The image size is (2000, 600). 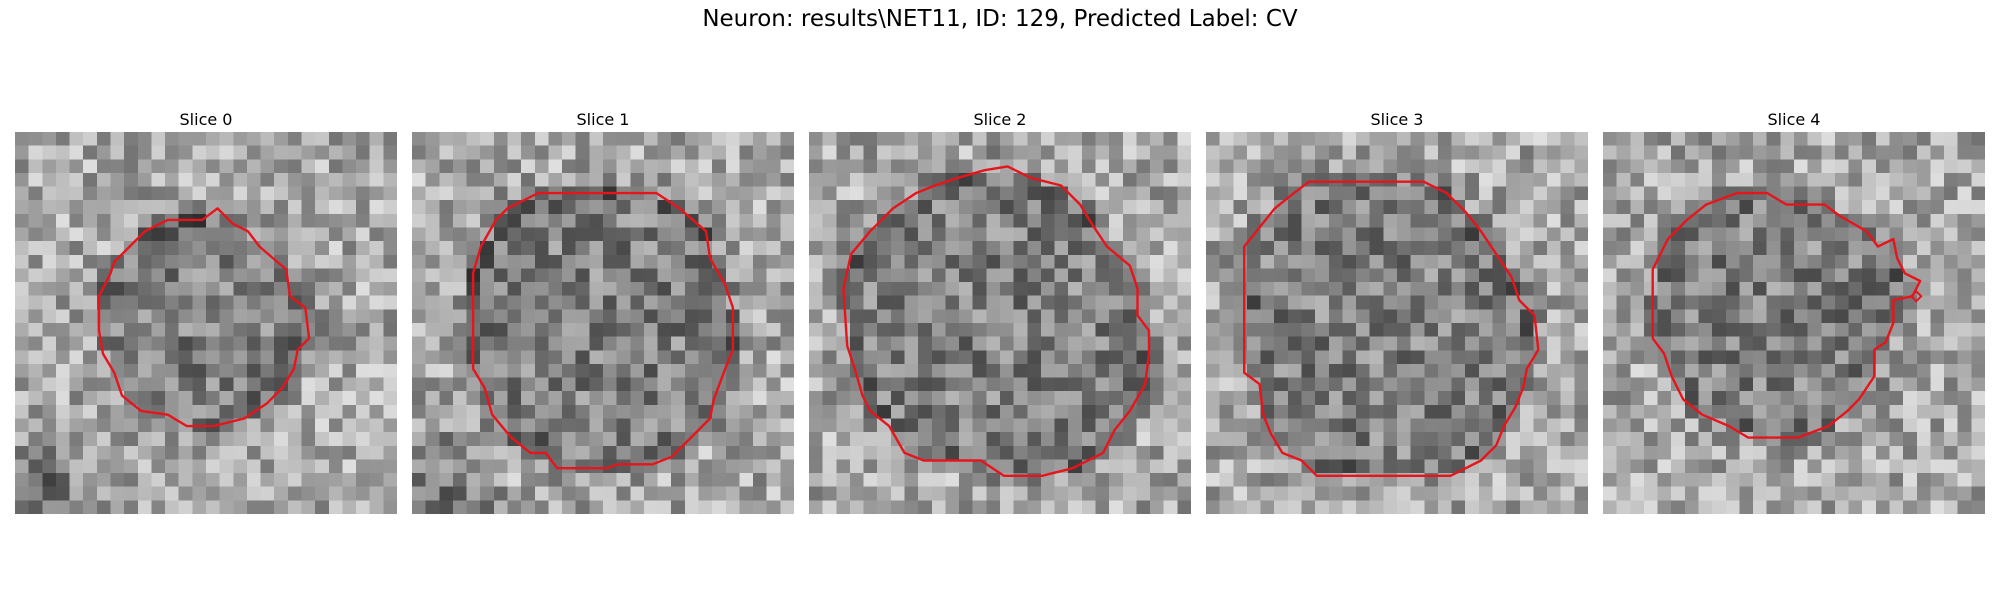 I want to click on slice-panel-2: Slice 2, so click(x=1000, y=311).